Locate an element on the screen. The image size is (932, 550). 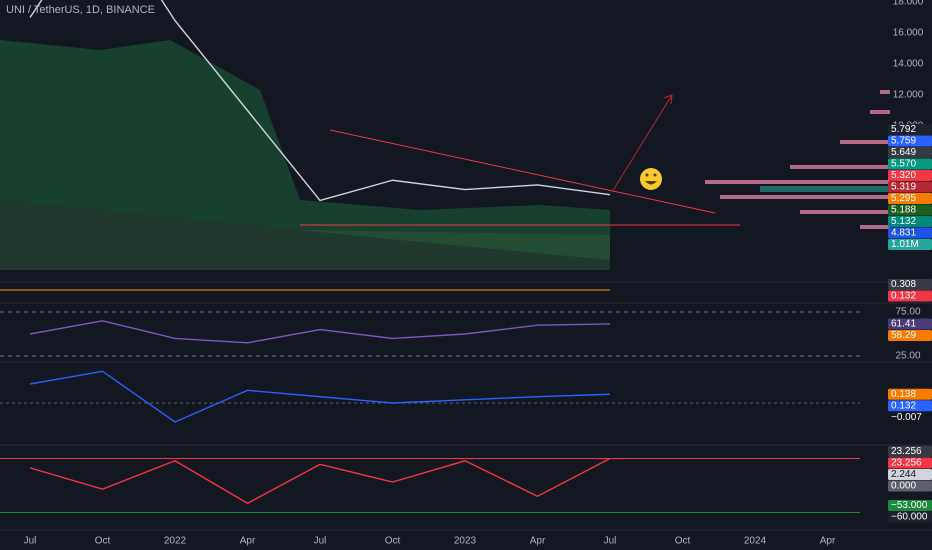
price-tag-label: 0.138 is located at coordinates (903, 394).